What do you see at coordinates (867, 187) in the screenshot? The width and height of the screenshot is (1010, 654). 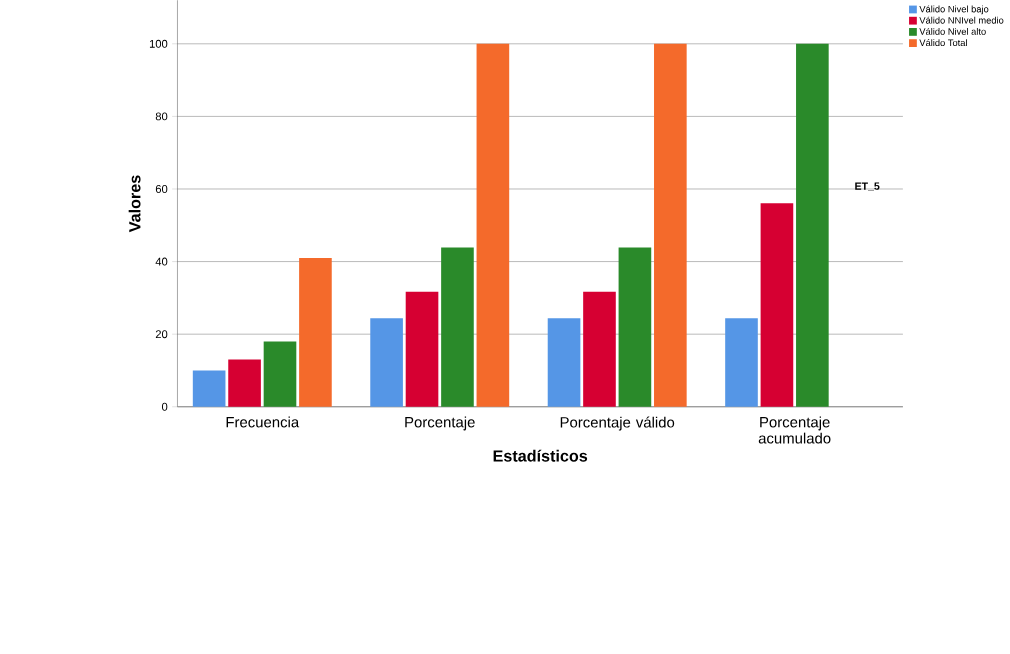 I see `legend-title: ET_5` at bounding box center [867, 187].